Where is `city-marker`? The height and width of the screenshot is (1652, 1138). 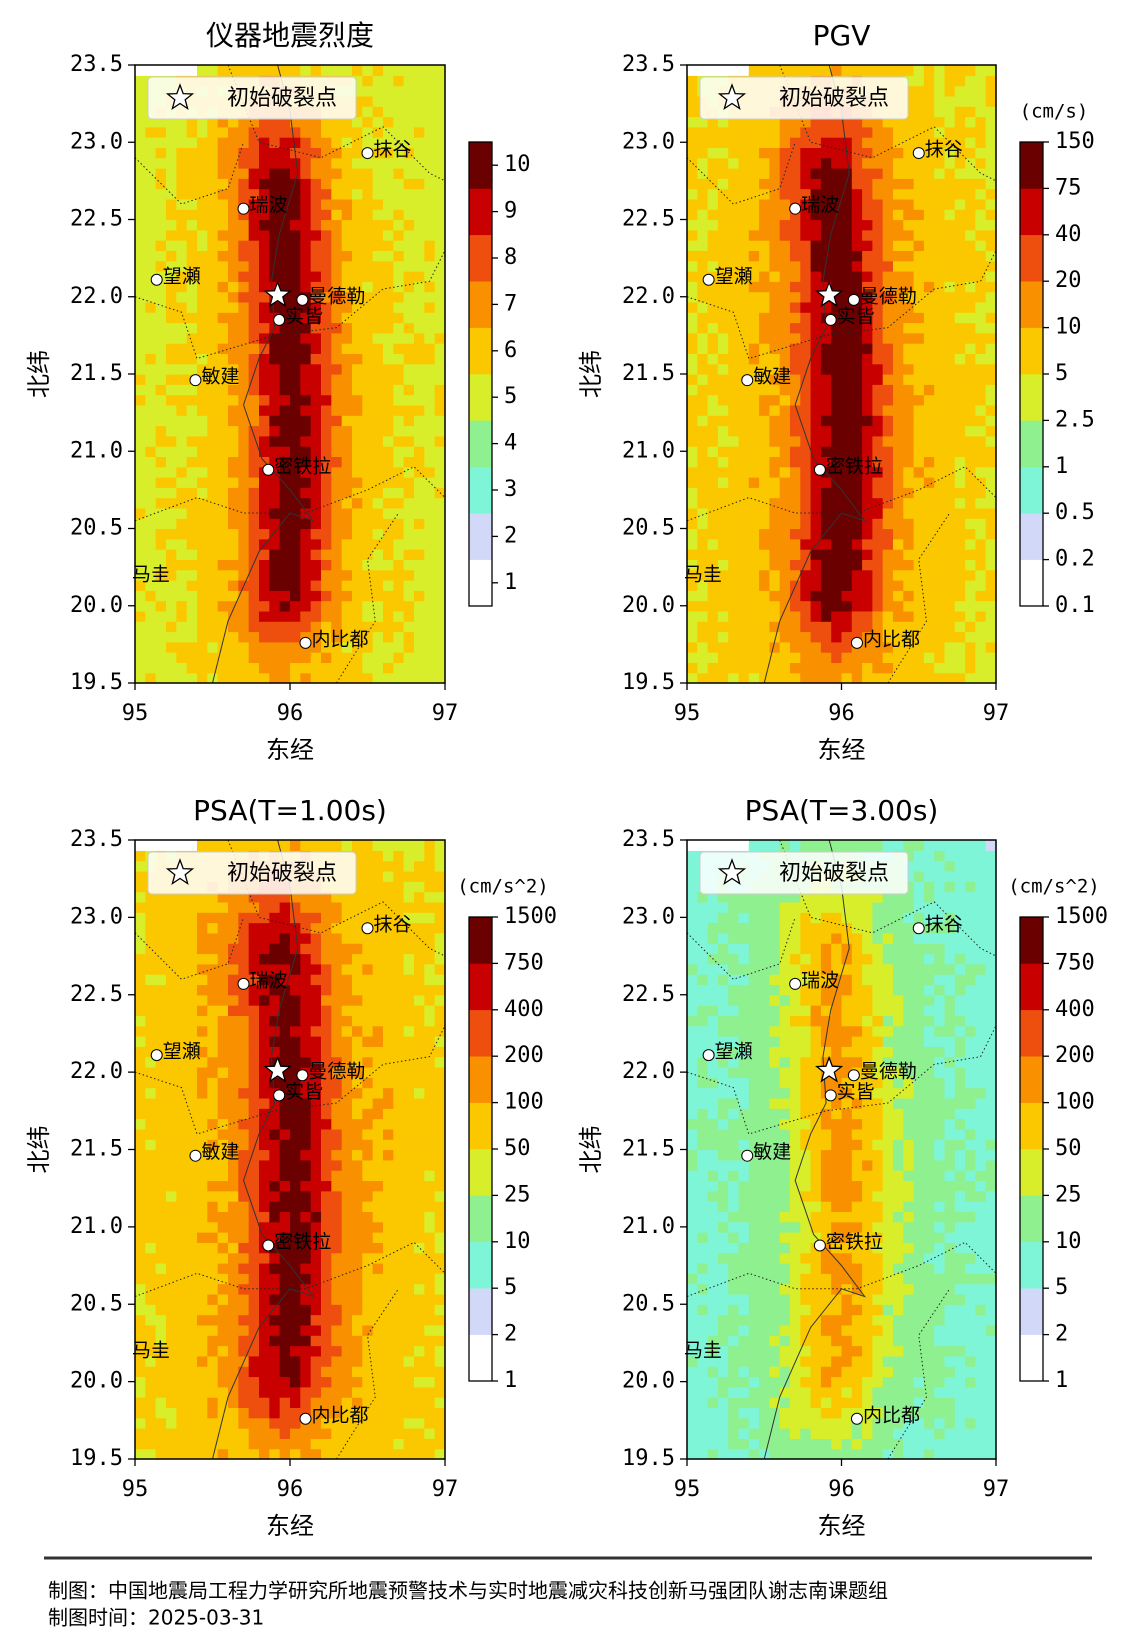
city-marker is located at coordinates (918, 153).